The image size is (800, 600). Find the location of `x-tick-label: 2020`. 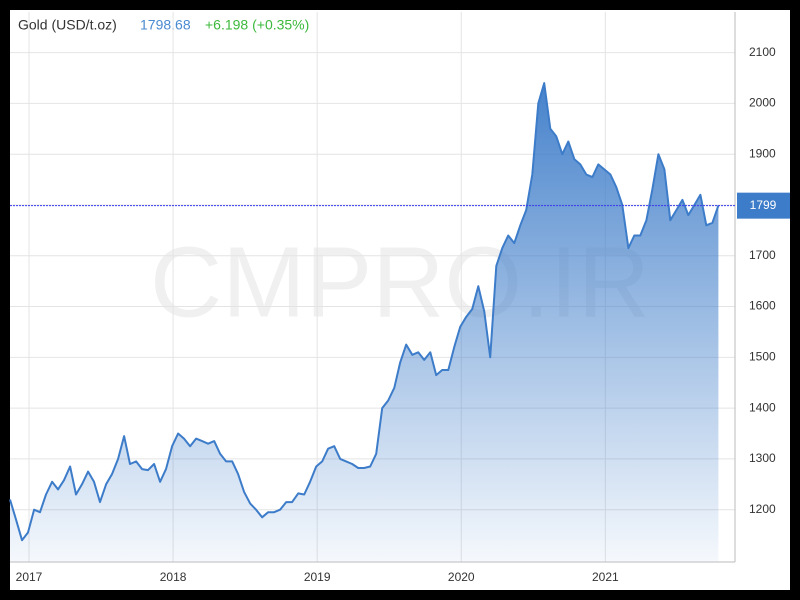

x-tick-label: 2020 is located at coordinates (461, 577).